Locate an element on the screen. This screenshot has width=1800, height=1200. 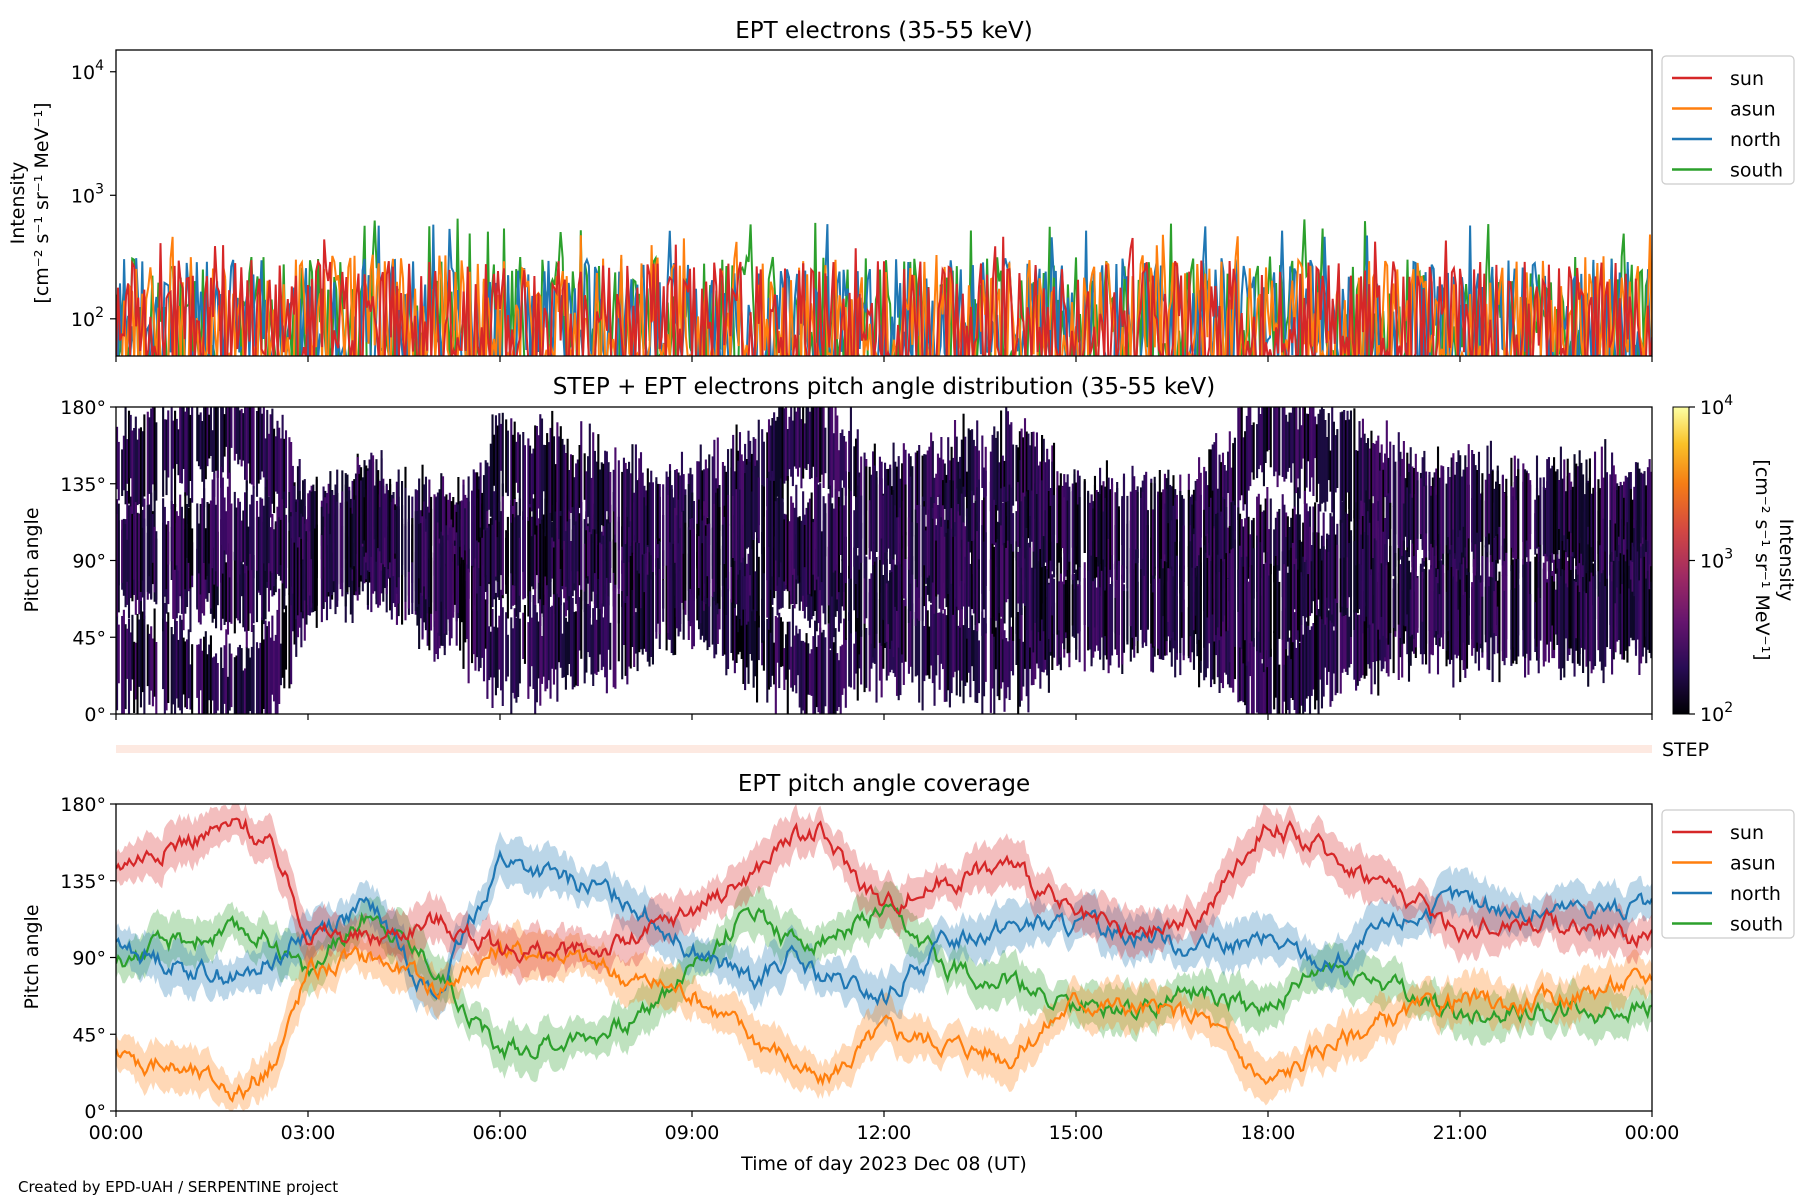
y-tick-label: 0° is located at coordinates (95, 715).